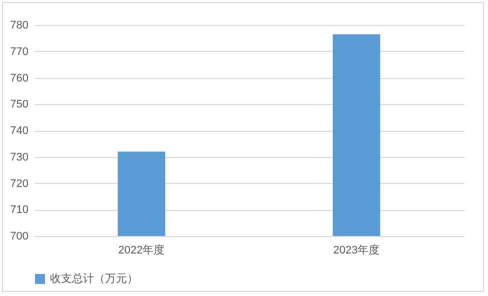 Image resolution: width=488 pixels, height=296 pixels. Describe the element at coordinates (356, 250) in the screenshot. I see `x-tick-label: 2023年度` at that location.